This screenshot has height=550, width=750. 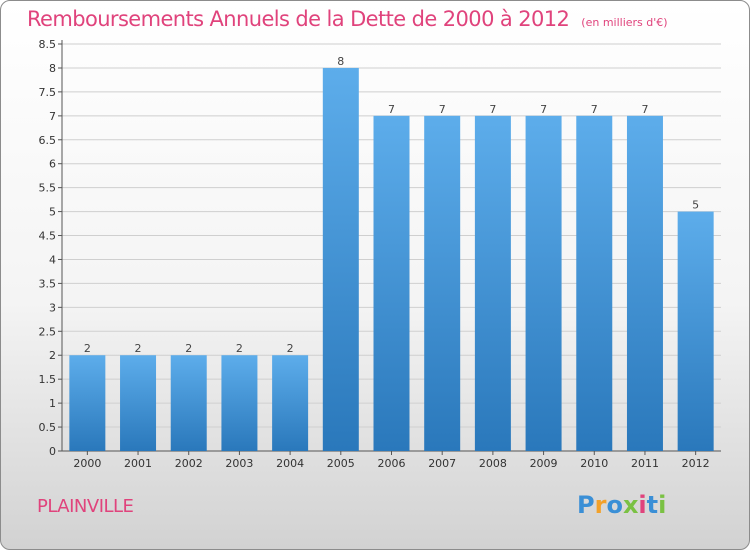 What do you see at coordinates (52, 68) in the screenshot?
I see `y-tick-label: 8` at bounding box center [52, 68].